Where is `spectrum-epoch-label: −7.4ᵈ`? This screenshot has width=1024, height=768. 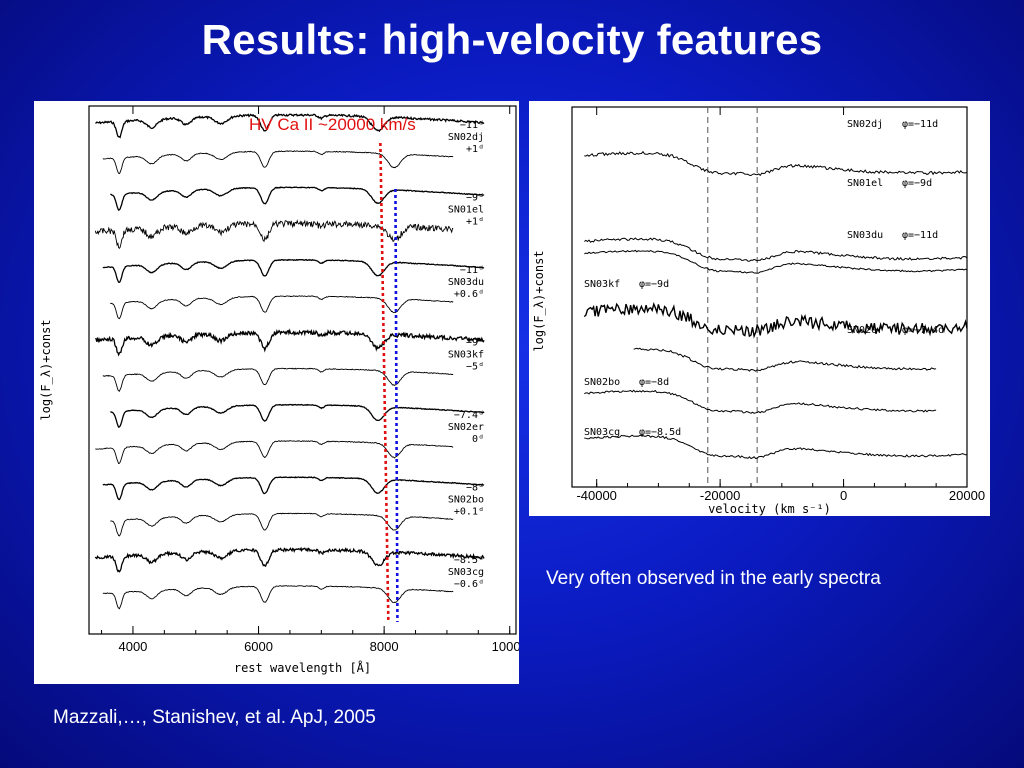 spectrum-epoch-label: −7.4ᵈ is located at coordinates (469, 415).